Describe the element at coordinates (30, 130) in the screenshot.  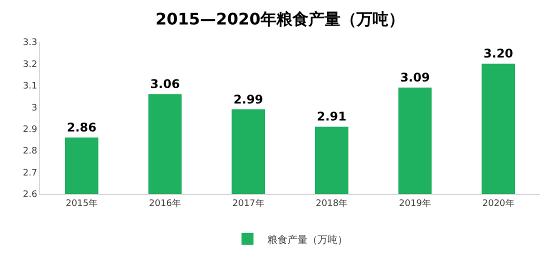
I see `y-tick-label: 2.9` at that location.